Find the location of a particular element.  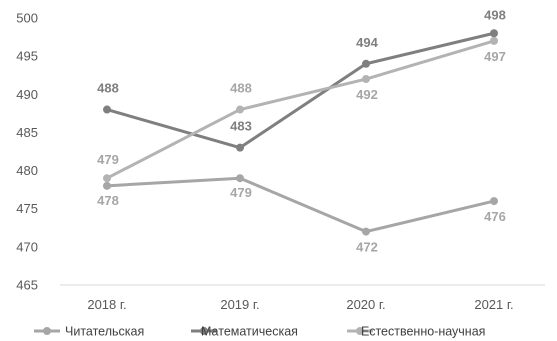

y-tick-label: 470 is located at coordinates (27, 246).